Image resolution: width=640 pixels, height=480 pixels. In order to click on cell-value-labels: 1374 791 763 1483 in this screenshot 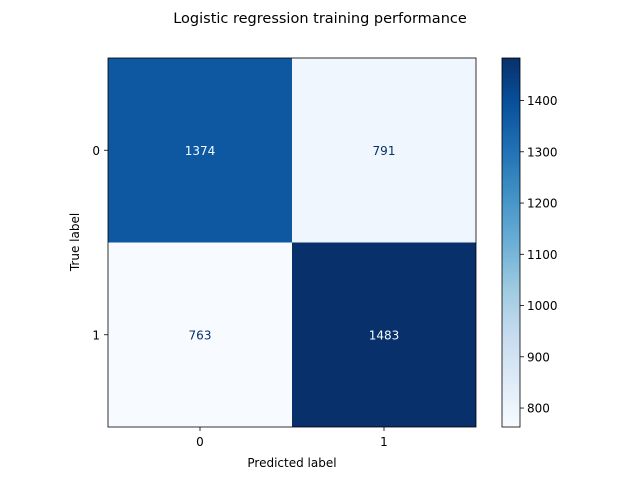, I will do `click(292, 243)`.